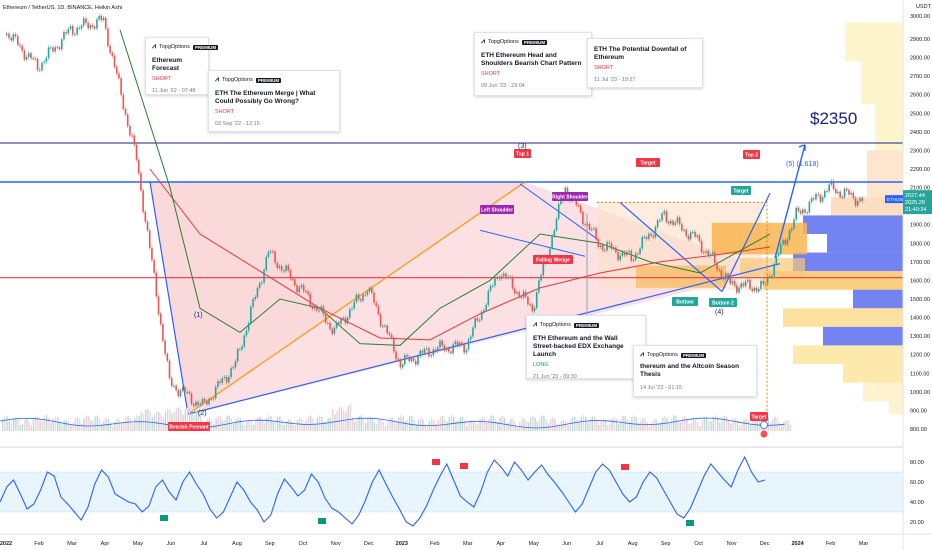  Describe the element at coordinates (615, 80) in the screenshot. I see `idea-date: 11 Jul '23 - 19:27` at that location.